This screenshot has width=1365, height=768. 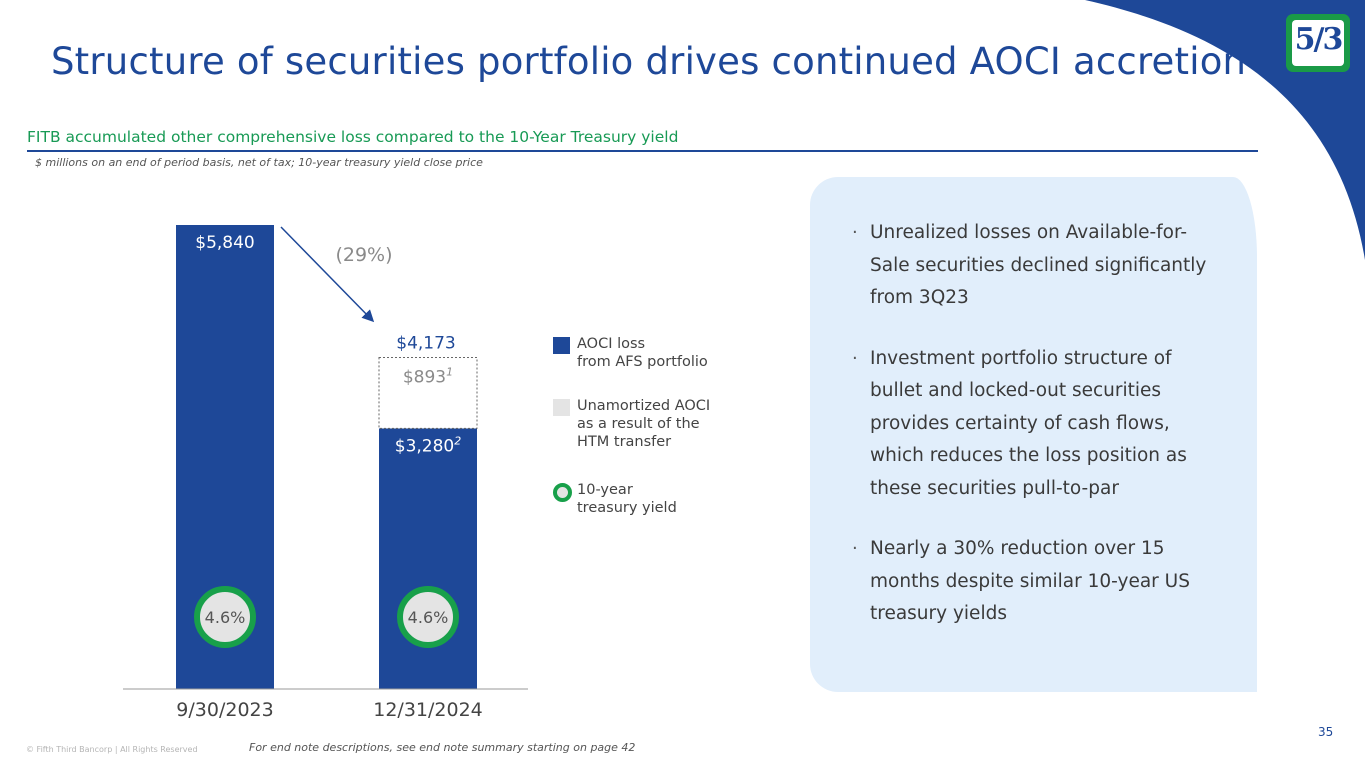 What do you see at coordinates (224, 710) in the screenshot?
I see `x-tick-label: 9/30/2023` at bounding box center [224, 710].